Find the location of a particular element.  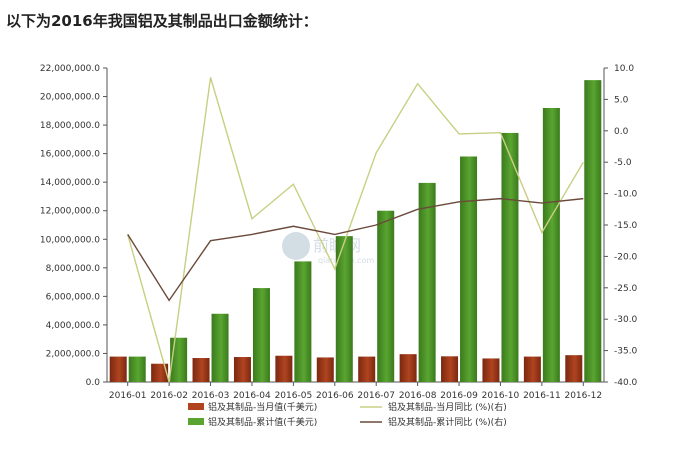

left-tick-label: 8,000,000.0 is located at coordinates (73, 269).